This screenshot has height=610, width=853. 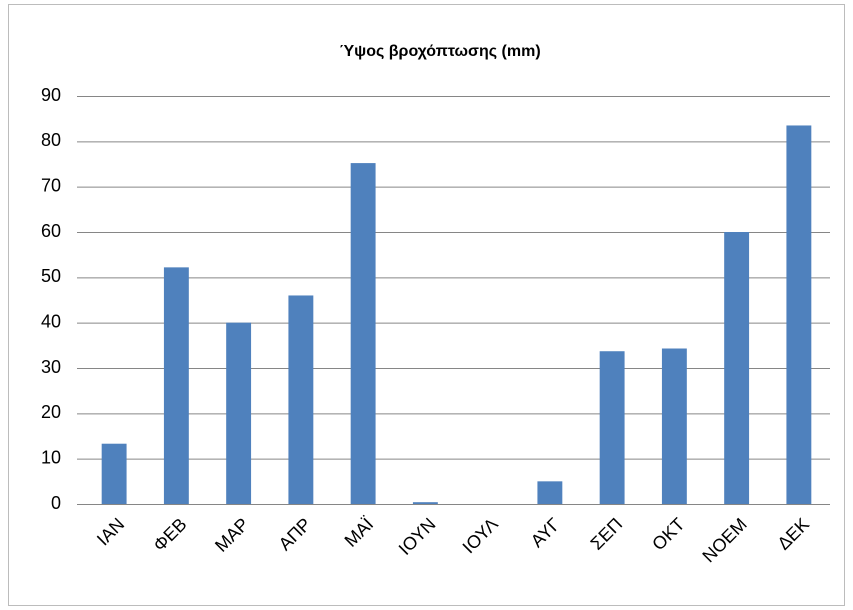 What do you see at coordinates (51, 321) in the screenshot?
I see `y-tick-label: 40` at bounding box center [51, 321].